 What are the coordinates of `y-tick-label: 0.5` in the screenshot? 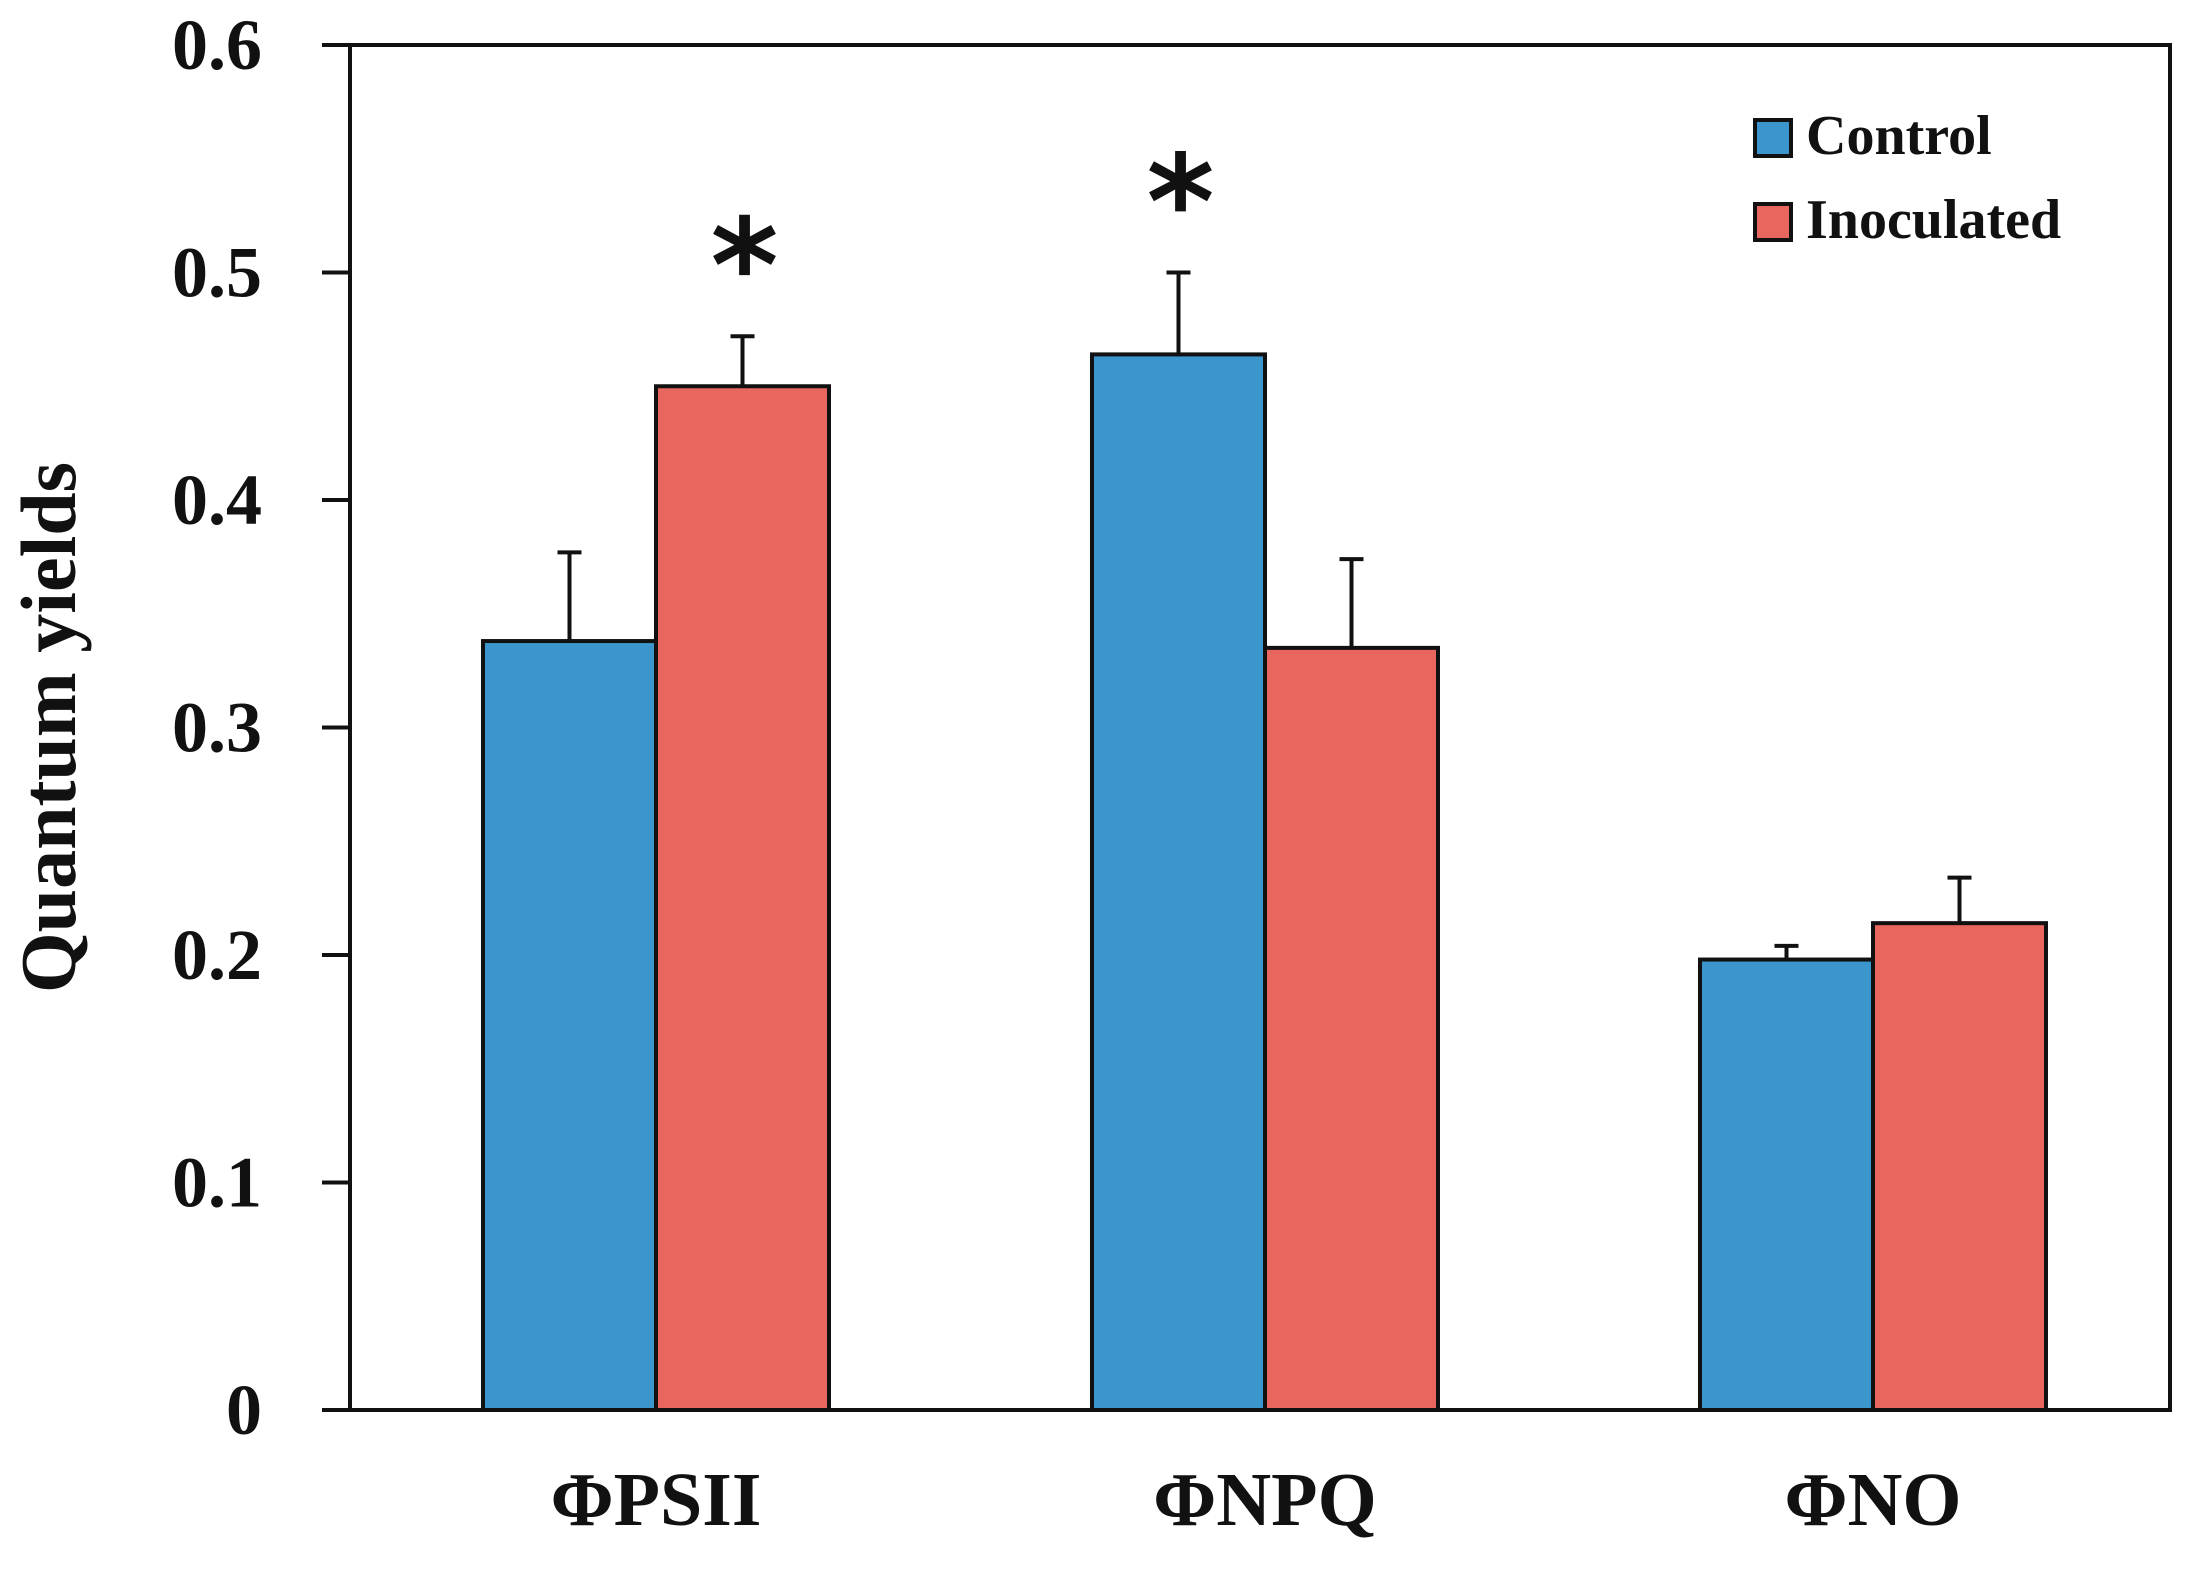 It's located at (217, 273).